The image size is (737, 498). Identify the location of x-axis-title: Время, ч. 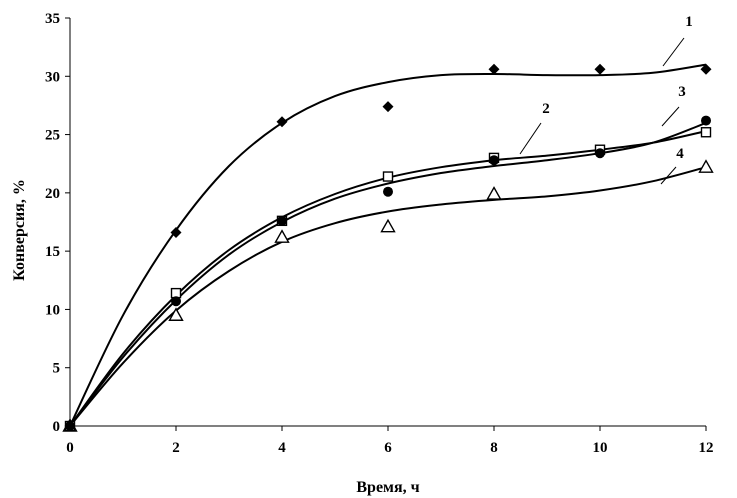
(387, 487).